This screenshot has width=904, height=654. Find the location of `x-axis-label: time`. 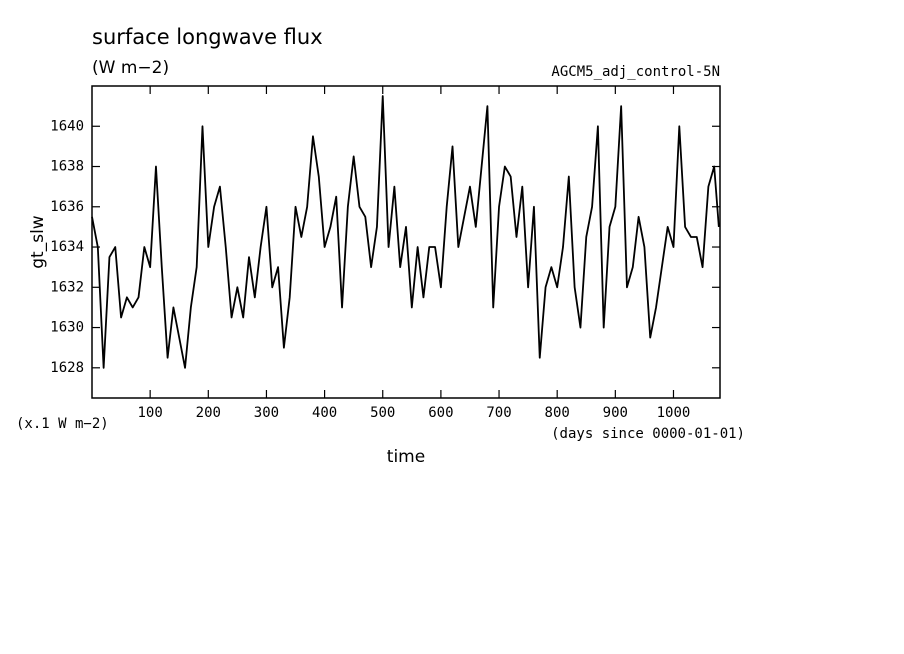

x-axis-label: time is located at coordinates (406, 457).